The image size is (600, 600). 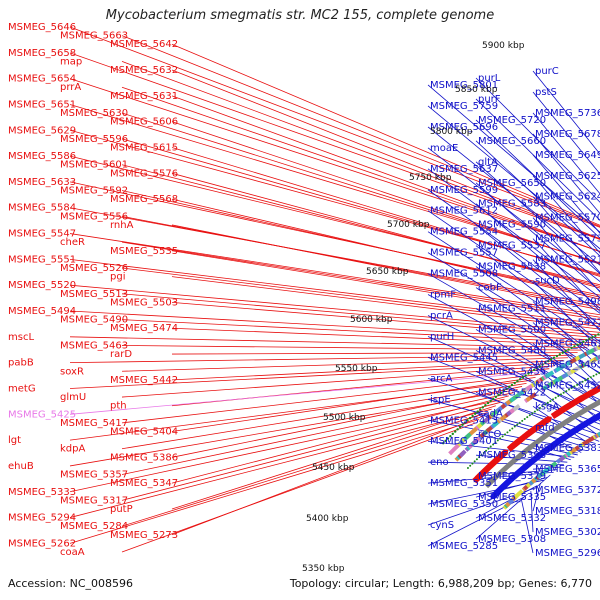 What do you see at coordinates (144, 199) in the screenshot?
I see `left-gene-label: MSMEG_5568` at bounding box center [144, 199].